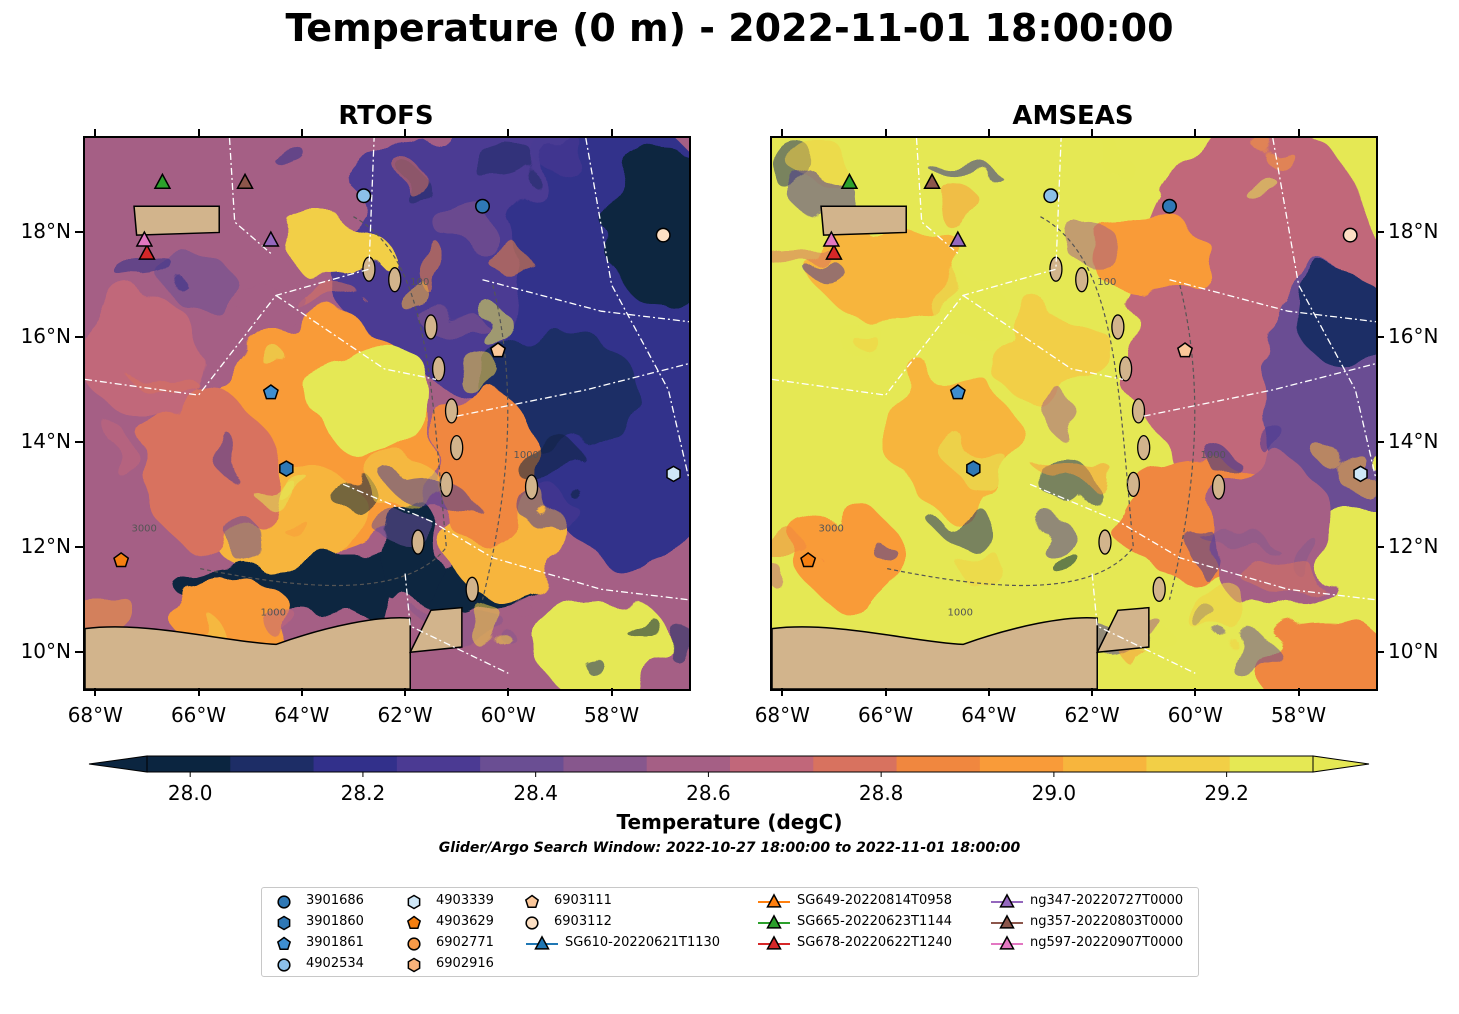 The image size is (1459, 1014). I want to click on legend-label: 3901860, so click(335, 921).